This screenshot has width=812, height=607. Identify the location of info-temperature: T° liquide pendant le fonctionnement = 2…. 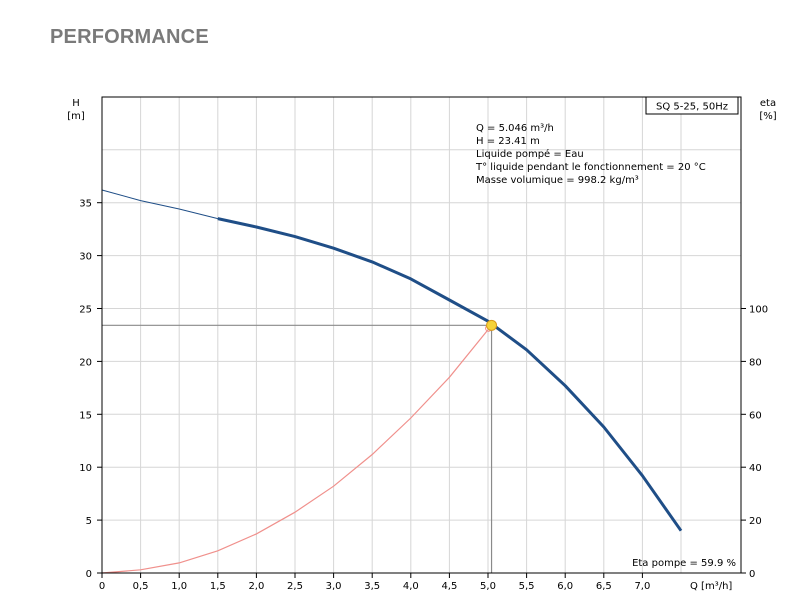
(590, 167).